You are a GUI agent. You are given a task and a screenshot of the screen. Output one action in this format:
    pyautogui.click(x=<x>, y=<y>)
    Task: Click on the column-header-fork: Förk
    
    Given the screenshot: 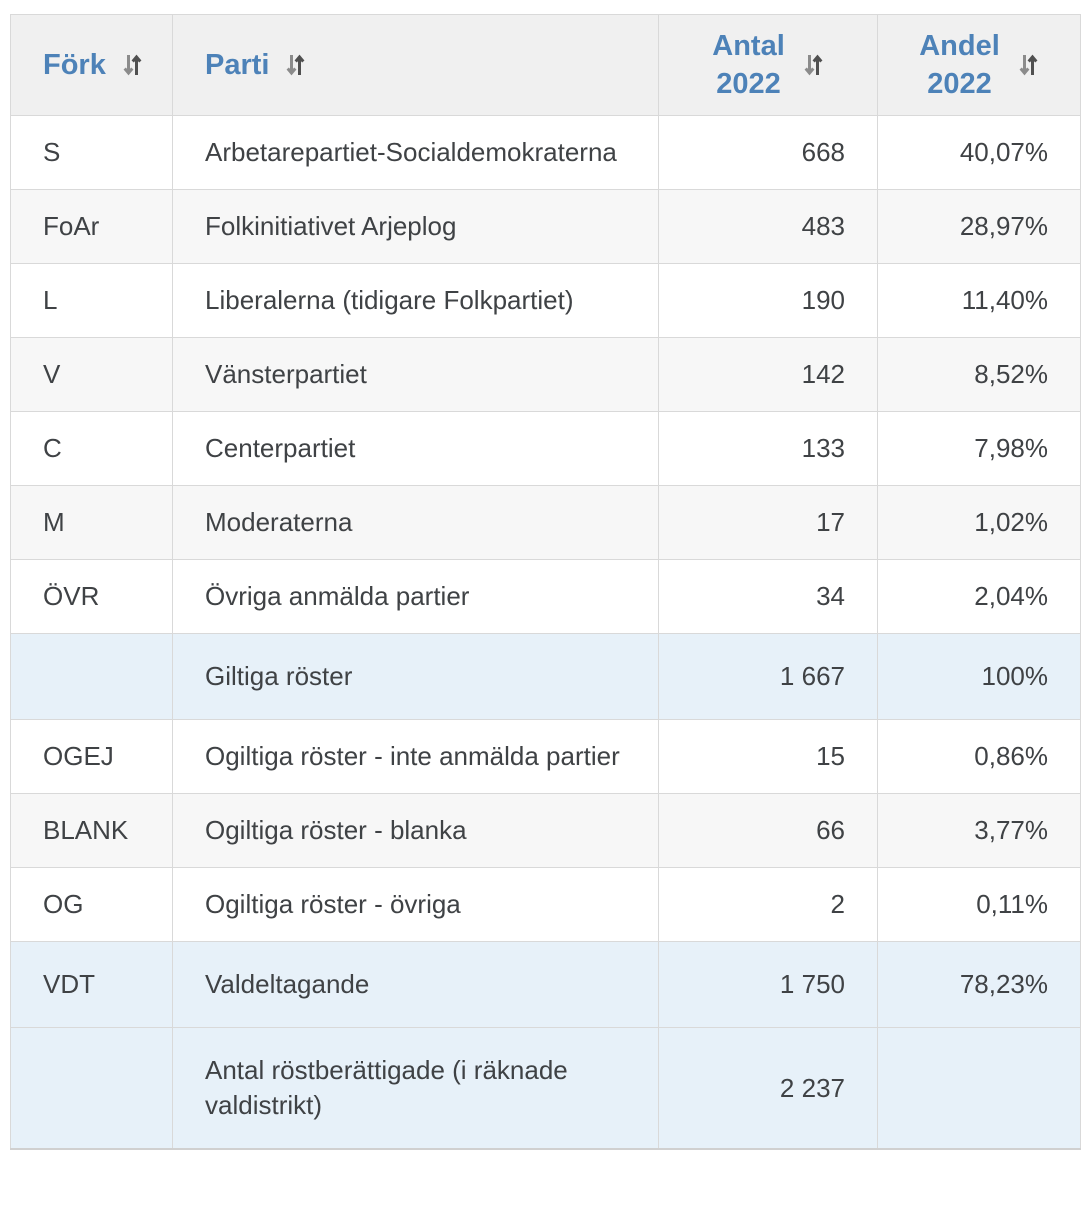 What is the action you would take?
    pyautogui.click(x=91, y=65)
    